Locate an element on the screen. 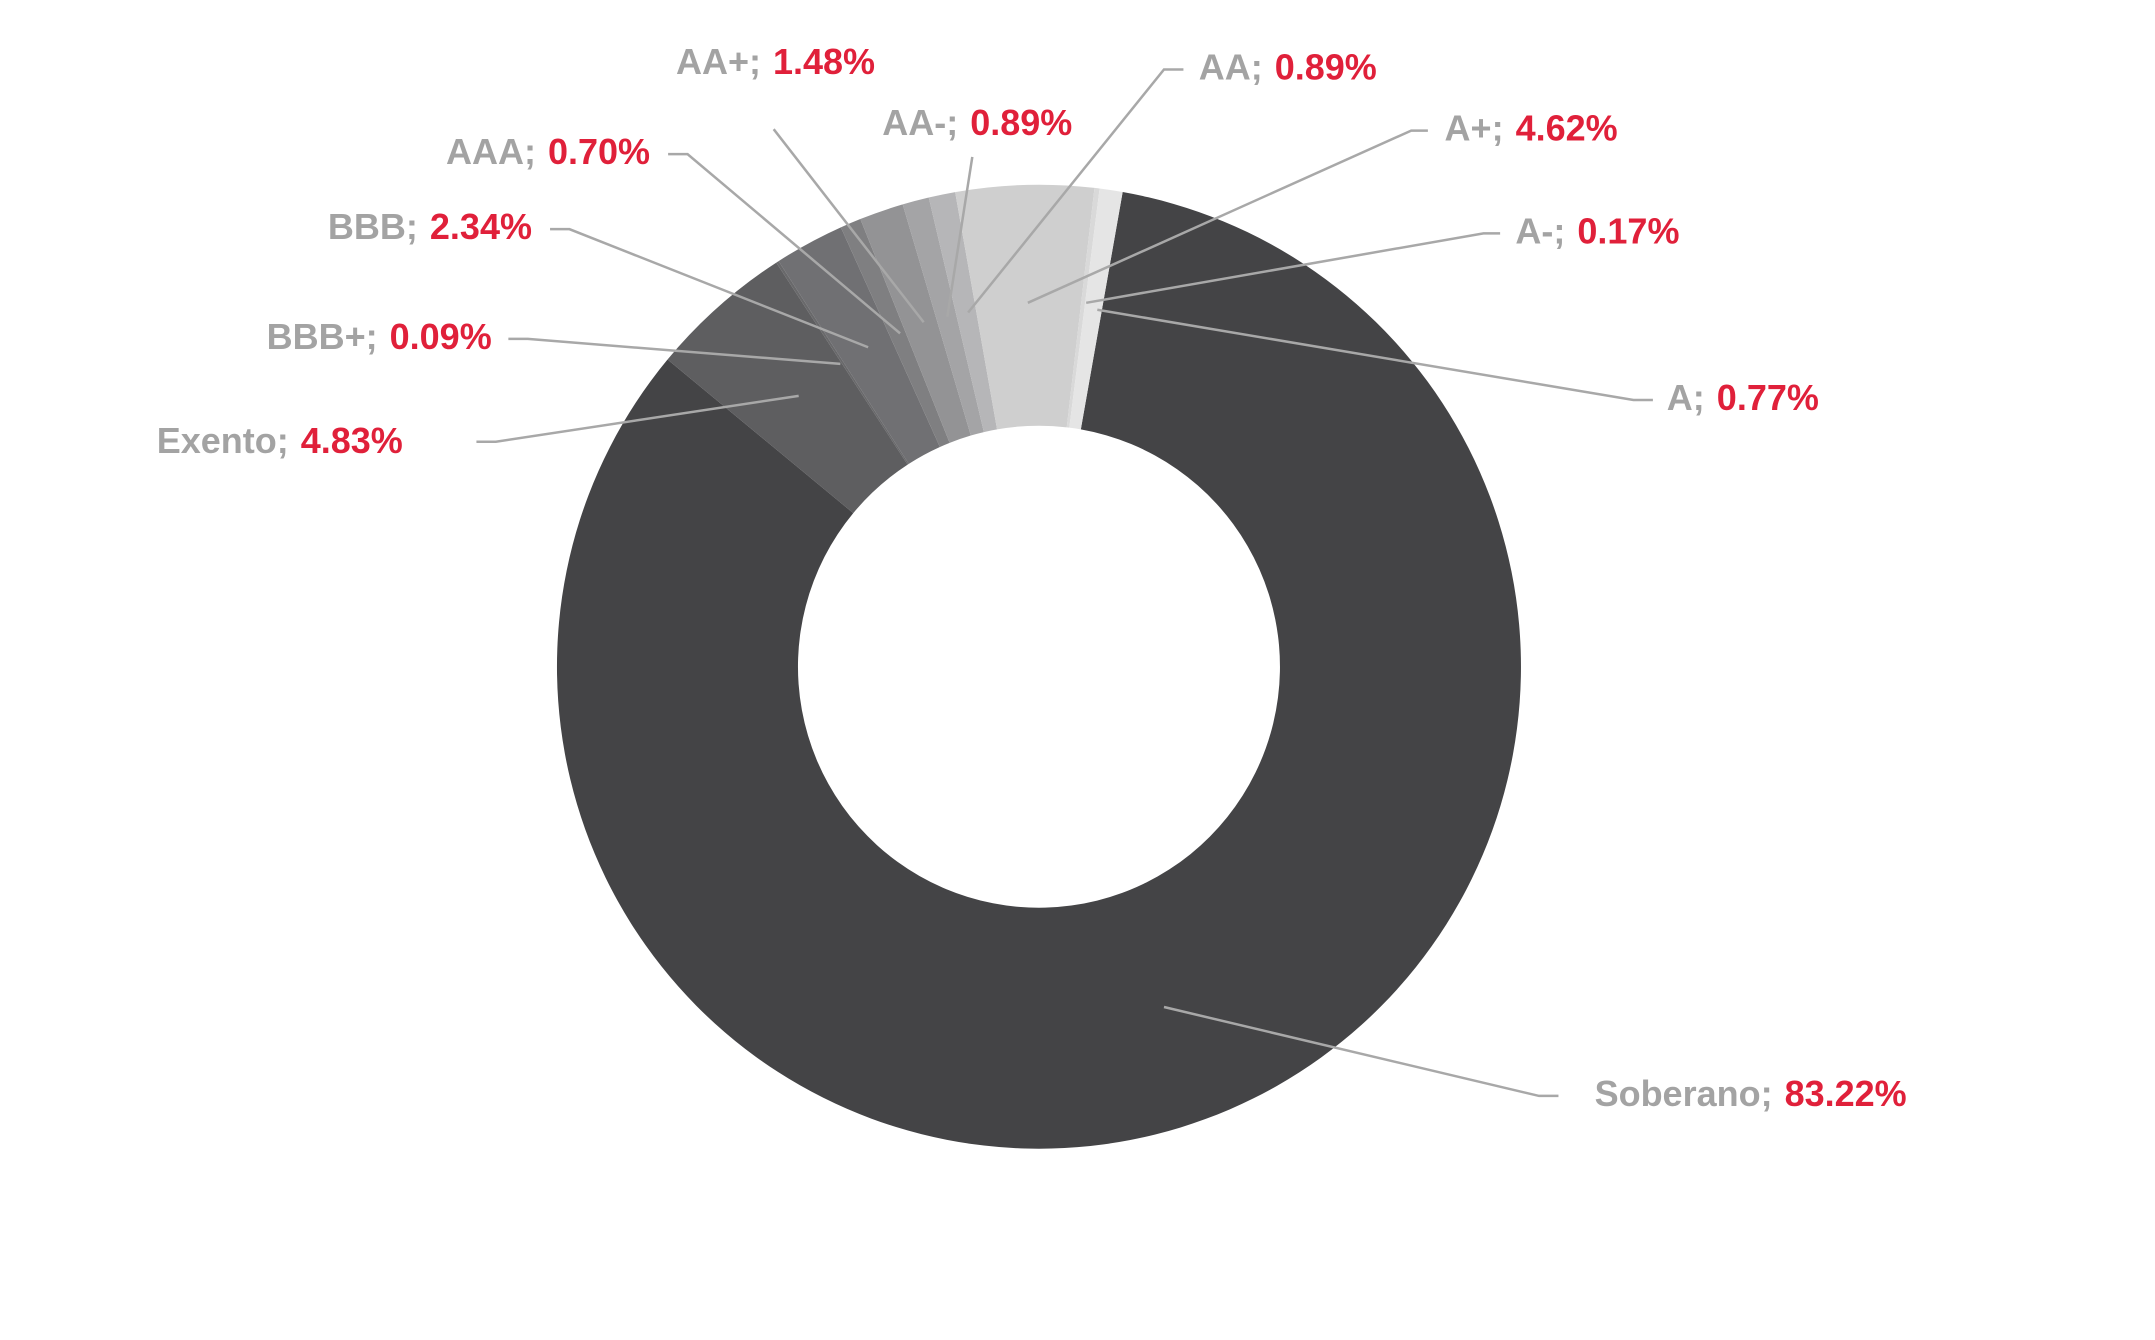 This screenshot has height=1340, width=2155. slice-label: A+; 4.62% is located at coordinates (1531, 127).